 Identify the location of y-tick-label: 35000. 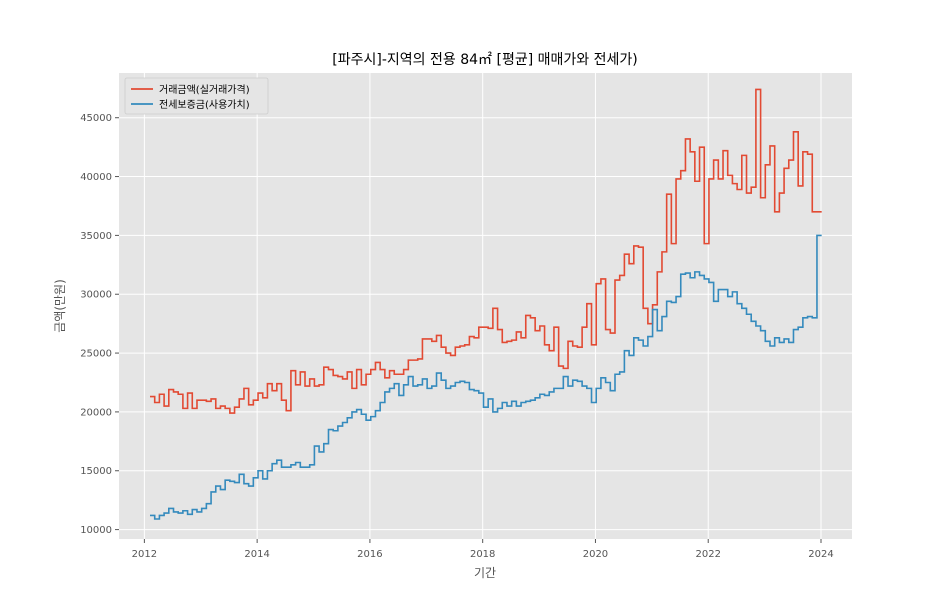
(96, 236).